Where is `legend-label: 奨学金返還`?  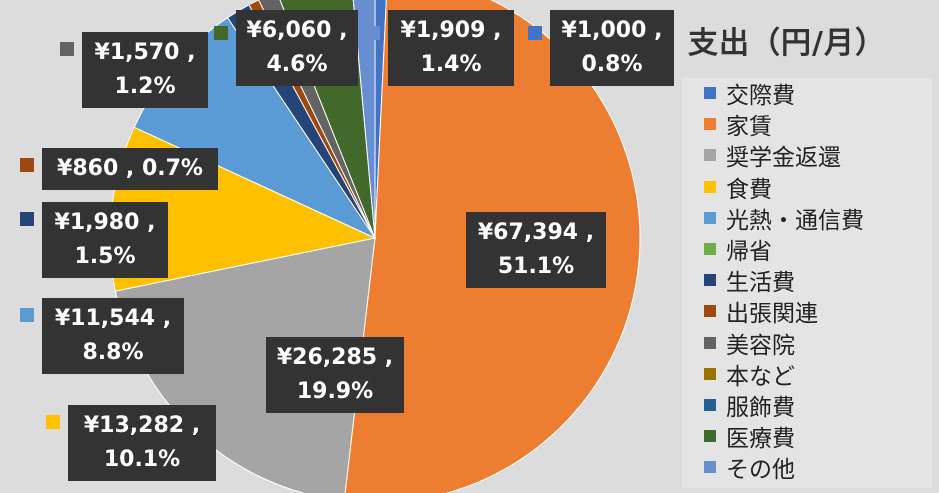 legend-label: 奨学金返還 is located at coordinates (783, 158).